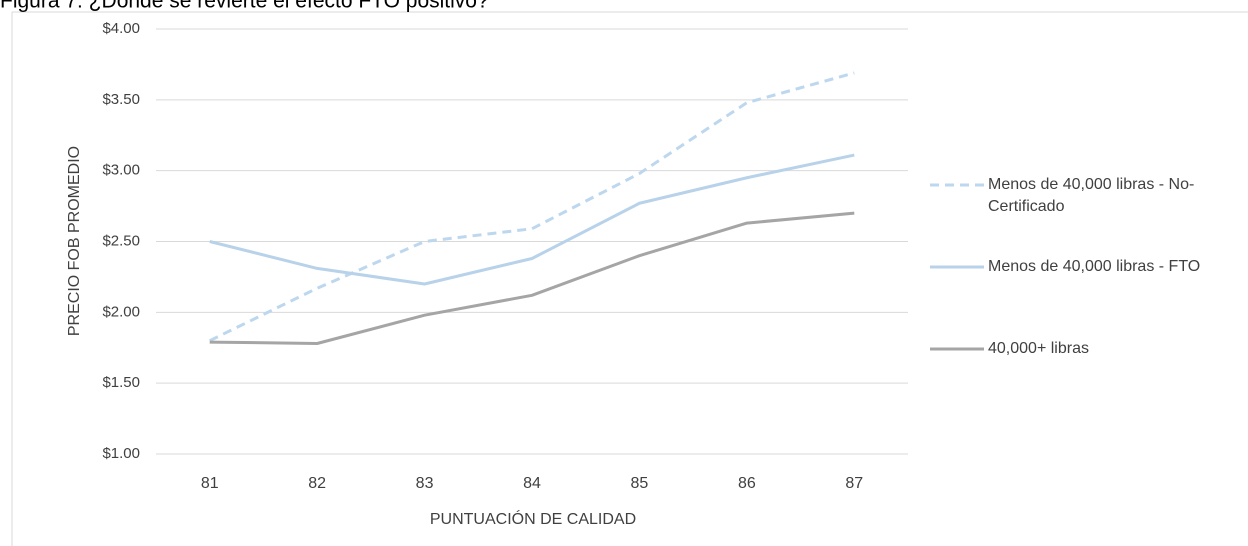 The width and height of the screenshot is (1248, 546). Describe the element at coordinates (854, 483) in the screenshot. I see `x-tick-label: 87` at that location.